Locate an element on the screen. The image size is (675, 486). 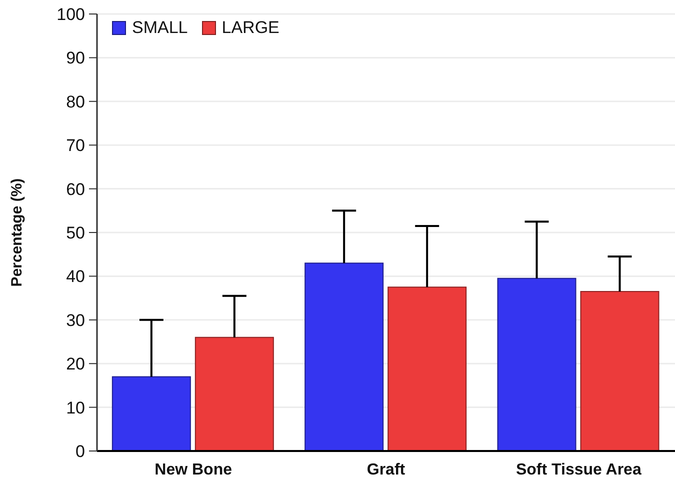
y-tick-label: 60 is located at coordinates (75, 189).